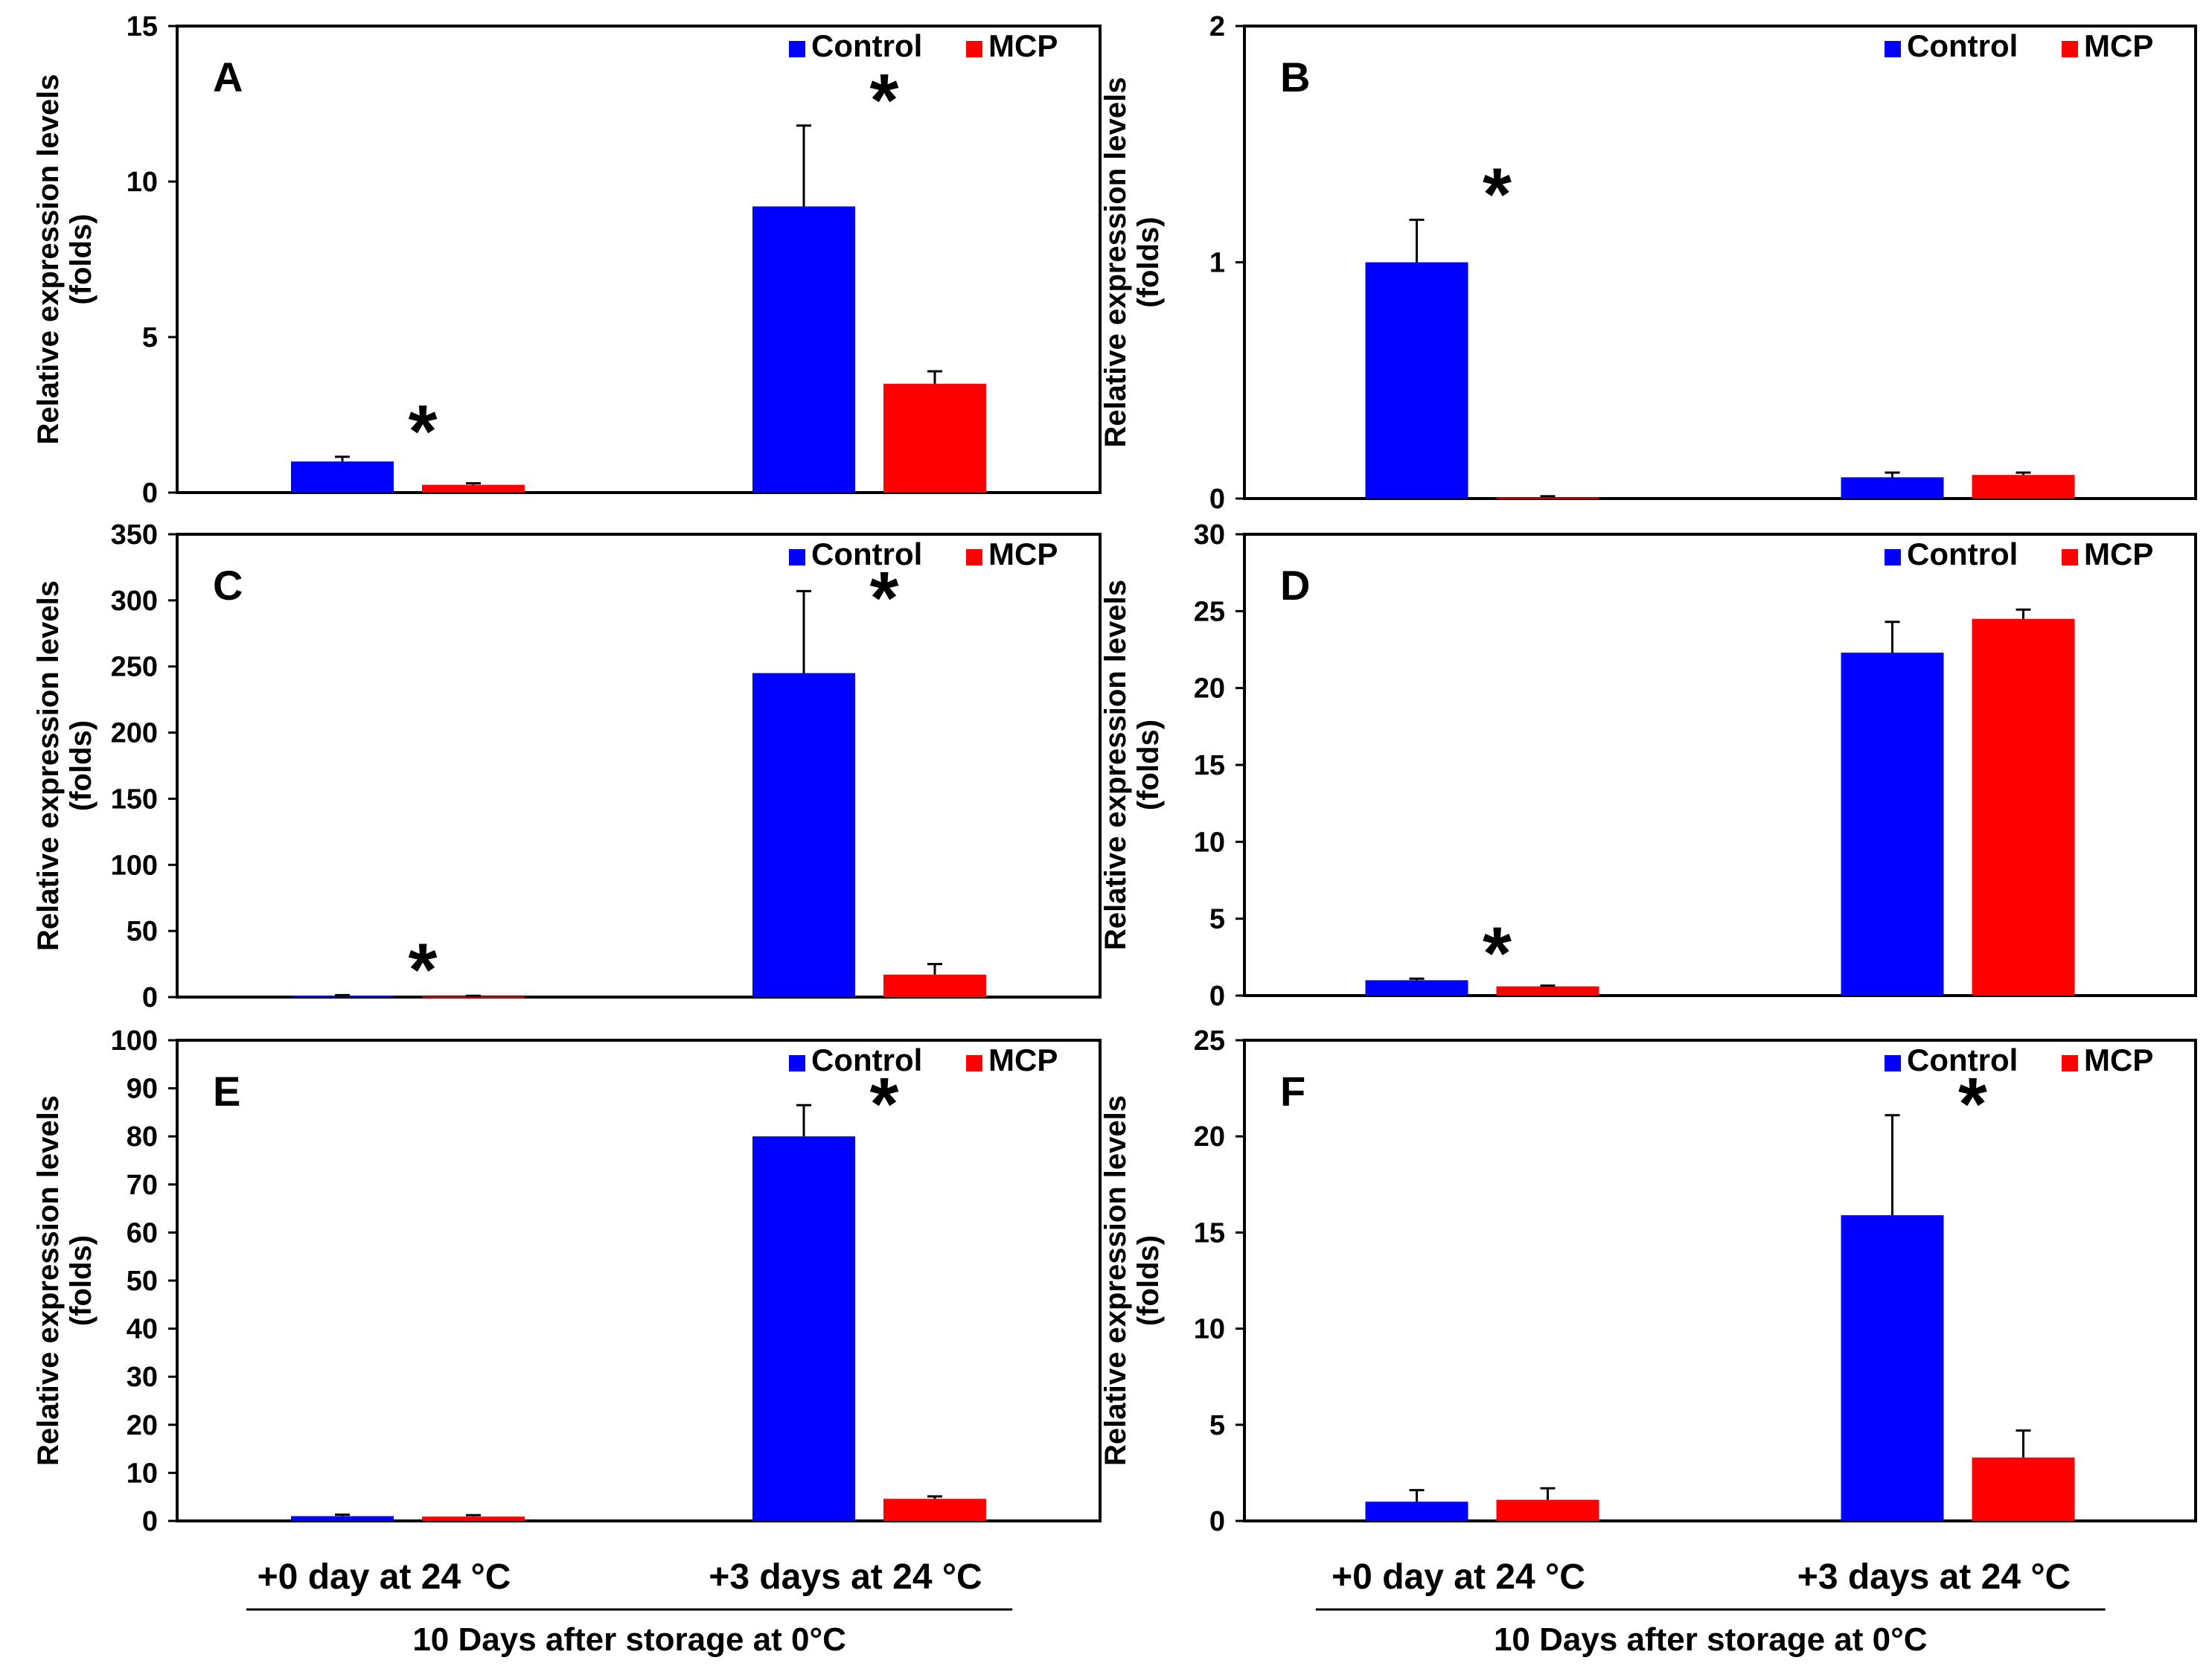  I want to click on y-tick-label: 1, so click(1217, 263).